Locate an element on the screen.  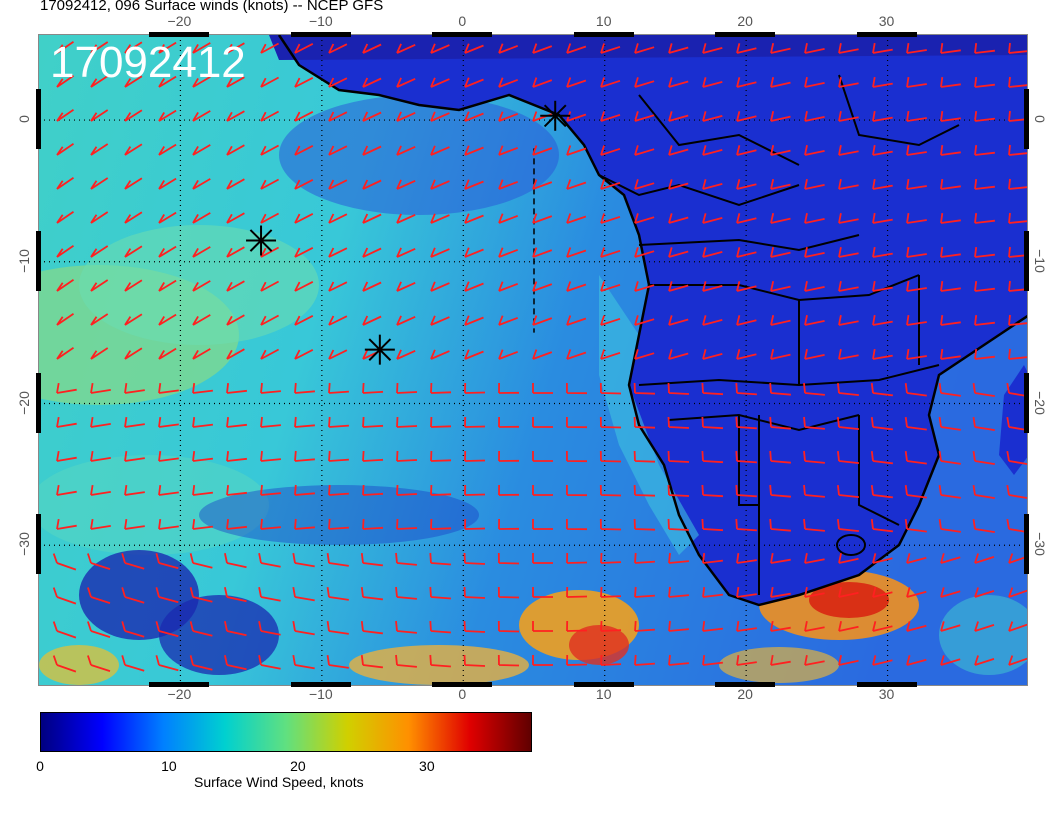
lon-tick-label-bottom: −10 is located at coordinates (320, 694).